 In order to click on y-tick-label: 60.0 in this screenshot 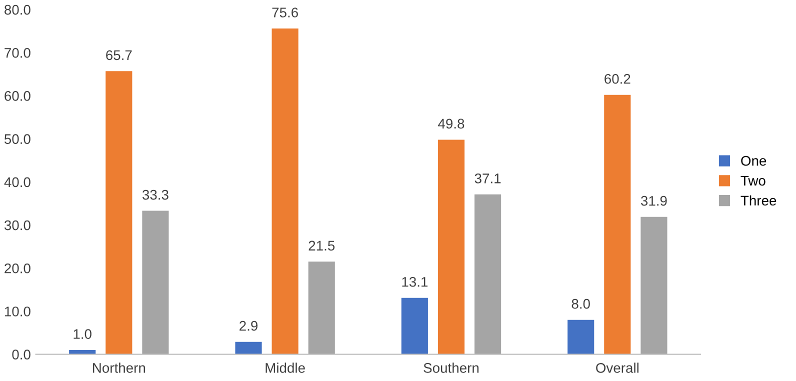, I will do `click(17, 96)`.